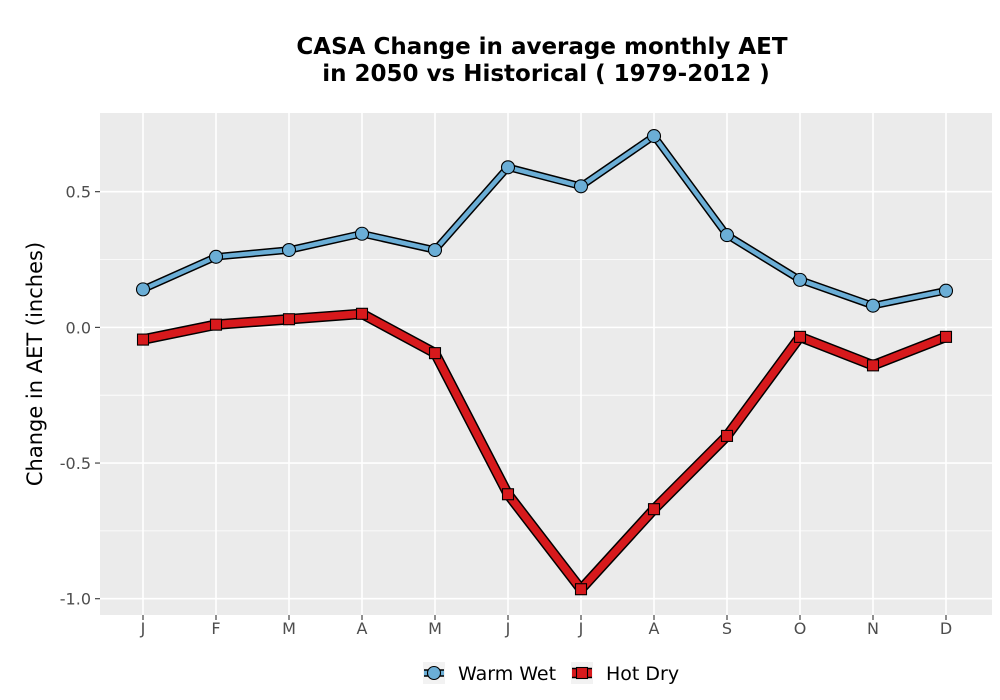  Describe the element at coordinates (78, 192) in the screenshot. I see `y-tick-label: 0.5` at that location.